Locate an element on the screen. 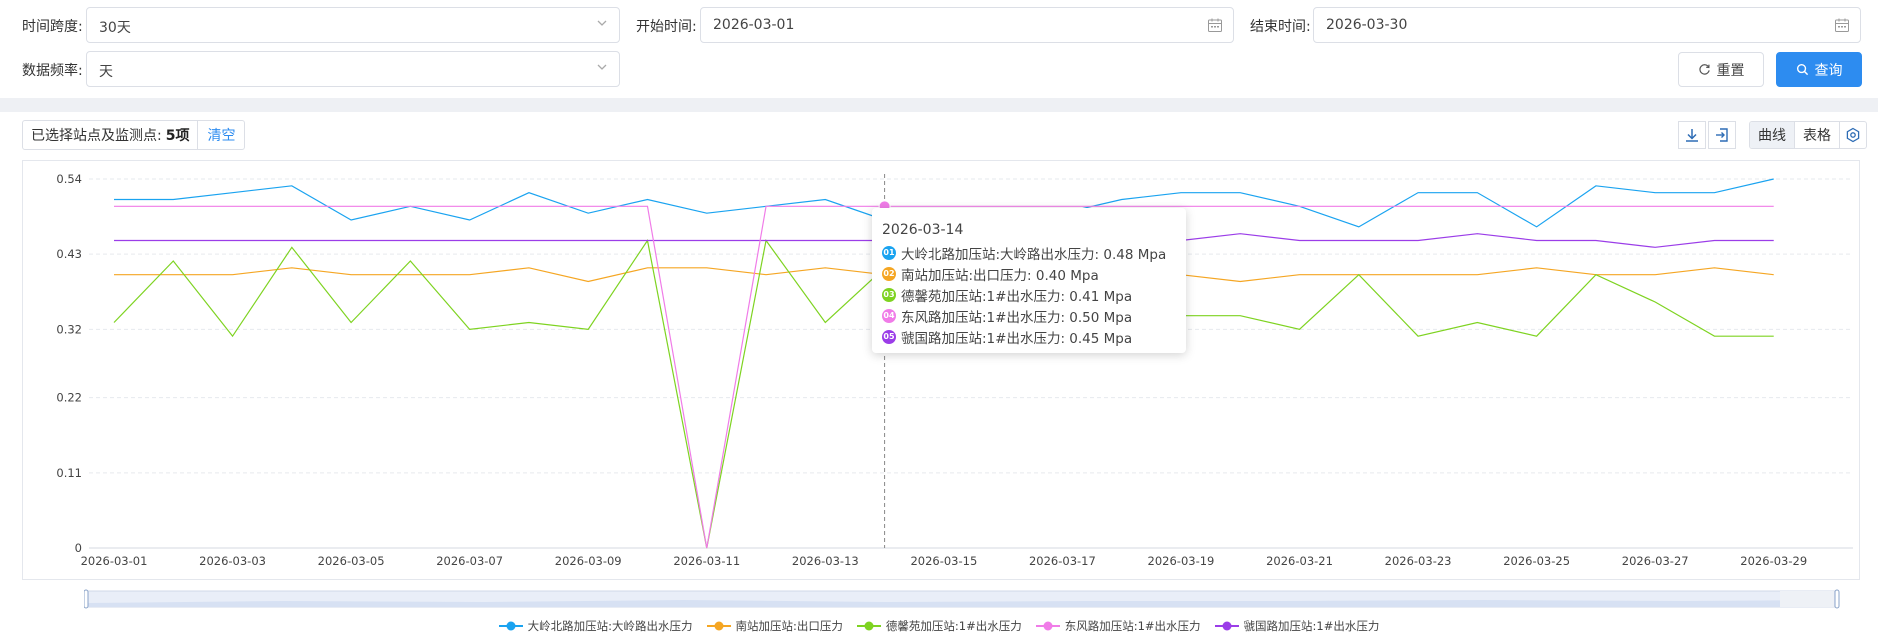 The image size is (1878, 644). legend-item: 东风路加压站:1#出水压力 is located at coordinates (1118, 626).